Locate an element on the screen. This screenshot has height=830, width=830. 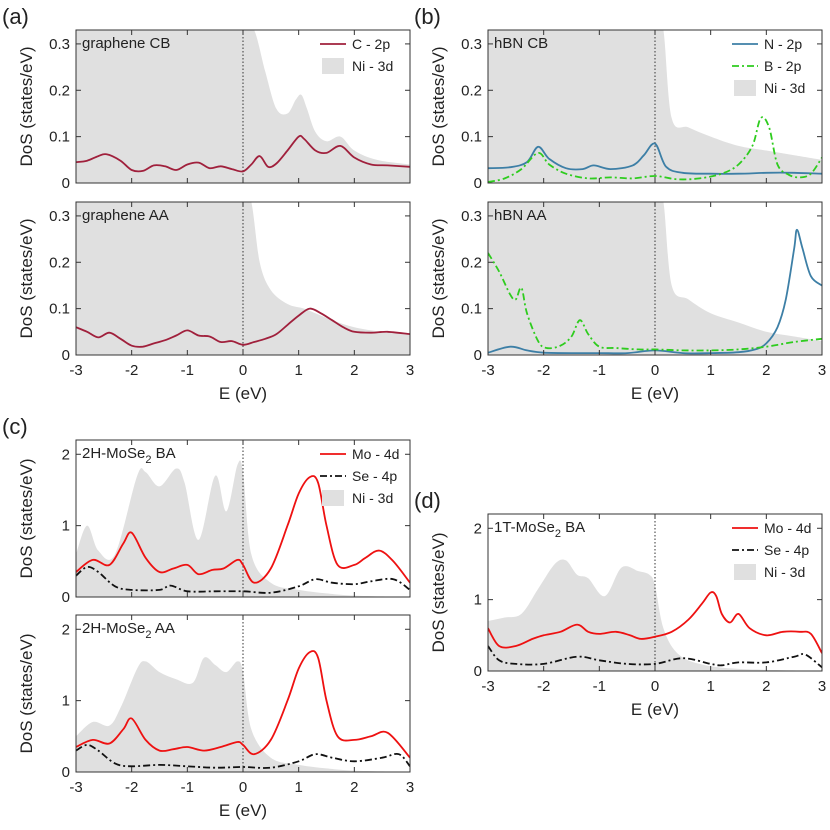
legend: C - 2p Ni - 3d is located at coordinates (356, 55).